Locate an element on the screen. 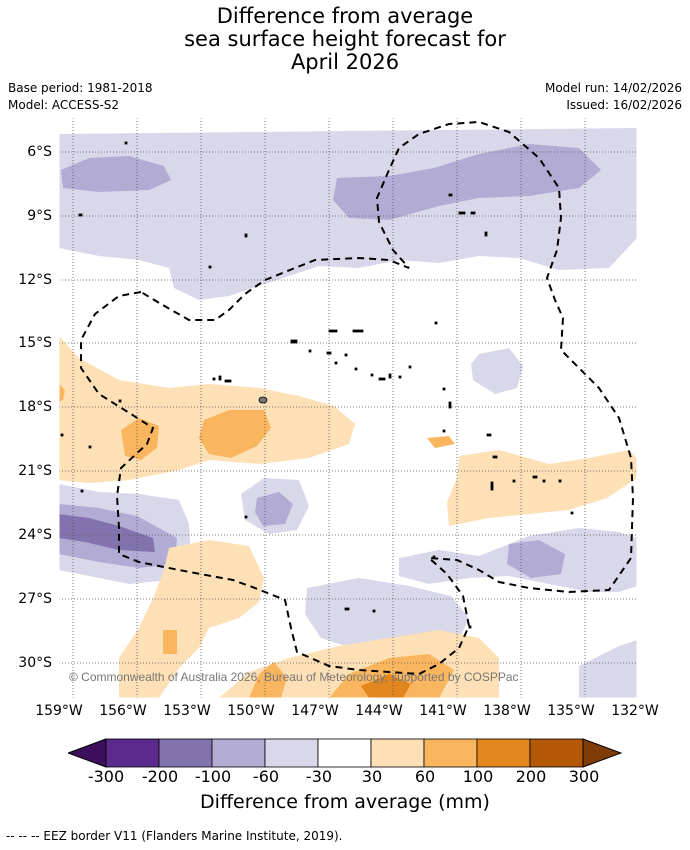  model-run: Model run: 14/02/2026 is located at coordinates (613, 88).